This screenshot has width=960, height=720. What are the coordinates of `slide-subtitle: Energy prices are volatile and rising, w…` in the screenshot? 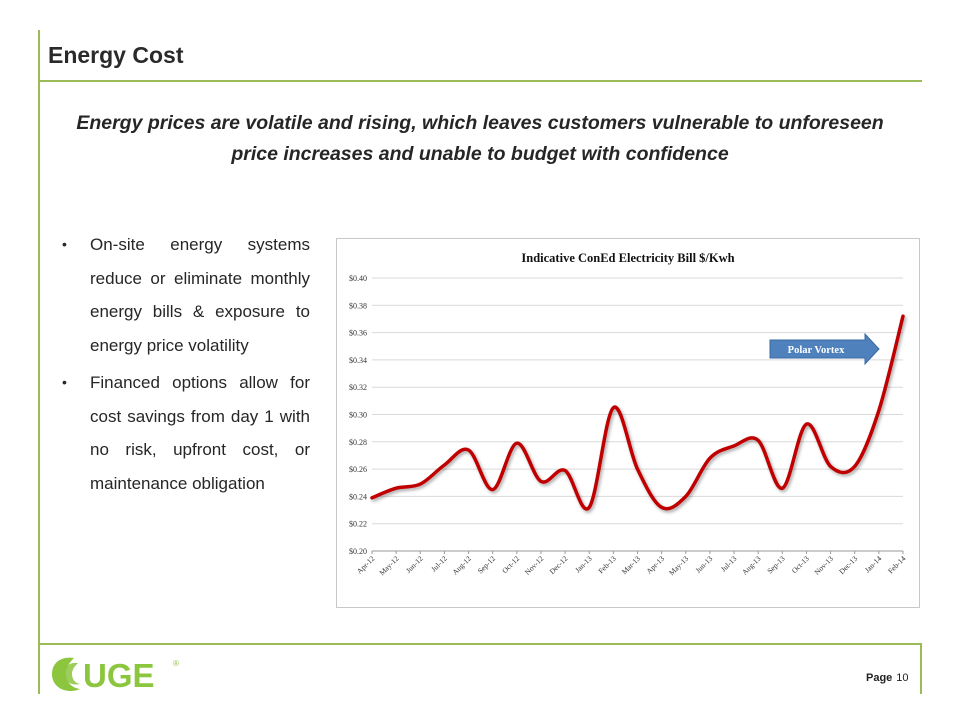 It's located at (480, 138).